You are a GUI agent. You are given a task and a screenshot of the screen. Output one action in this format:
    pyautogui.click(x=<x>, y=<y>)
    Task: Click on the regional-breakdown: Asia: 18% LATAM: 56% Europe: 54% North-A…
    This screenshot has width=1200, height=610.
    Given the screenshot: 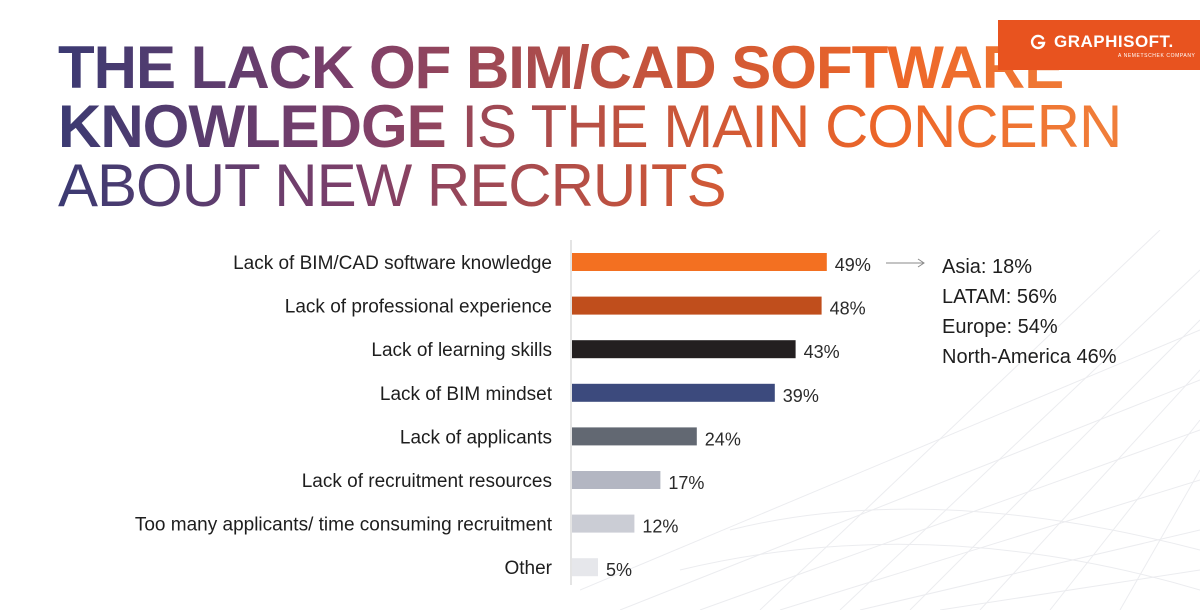 What is the action you would take?
    pyautogui.click(x=1029, y=312)
    